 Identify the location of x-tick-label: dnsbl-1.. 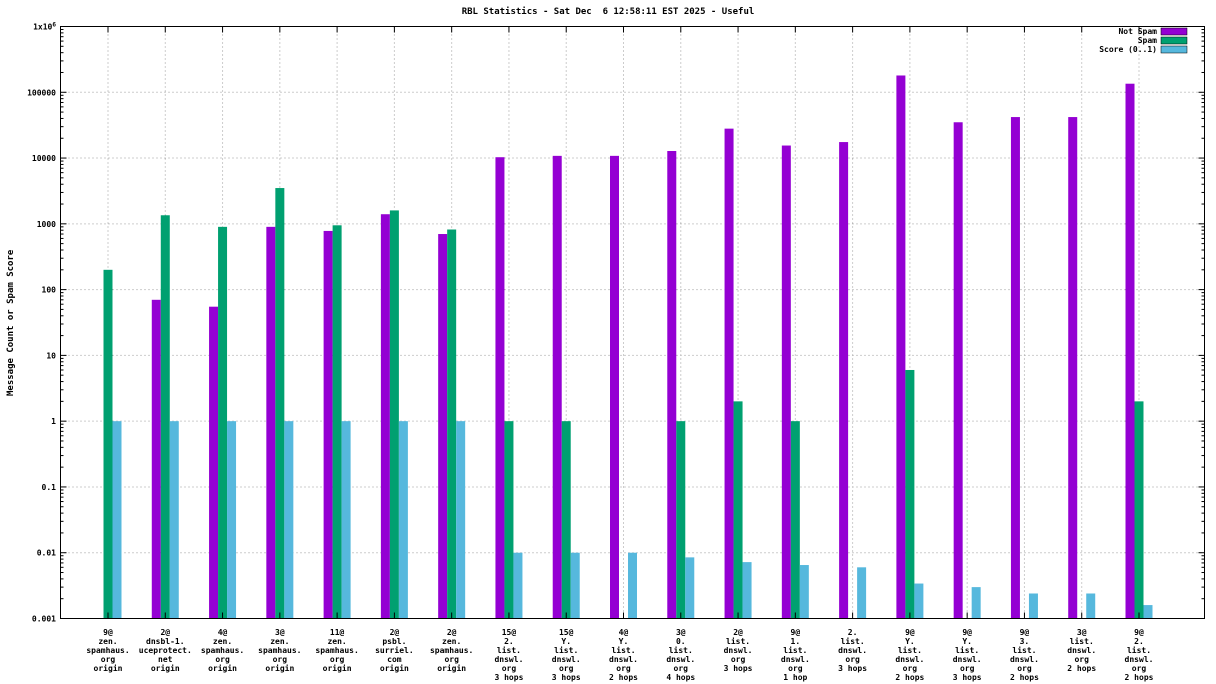
(165, 641).